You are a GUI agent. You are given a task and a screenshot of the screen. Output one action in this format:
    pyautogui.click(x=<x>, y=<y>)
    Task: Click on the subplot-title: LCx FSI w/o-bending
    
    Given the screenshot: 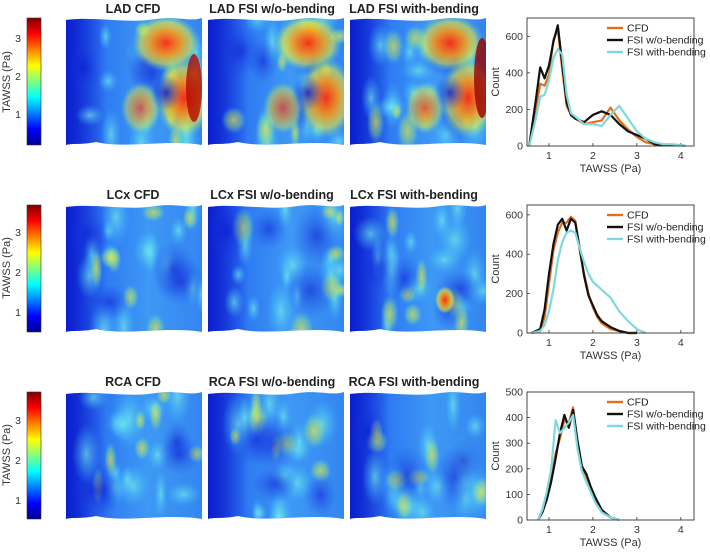 What is the action you would take?
    pyautogui.click(x=272, y=195)
    